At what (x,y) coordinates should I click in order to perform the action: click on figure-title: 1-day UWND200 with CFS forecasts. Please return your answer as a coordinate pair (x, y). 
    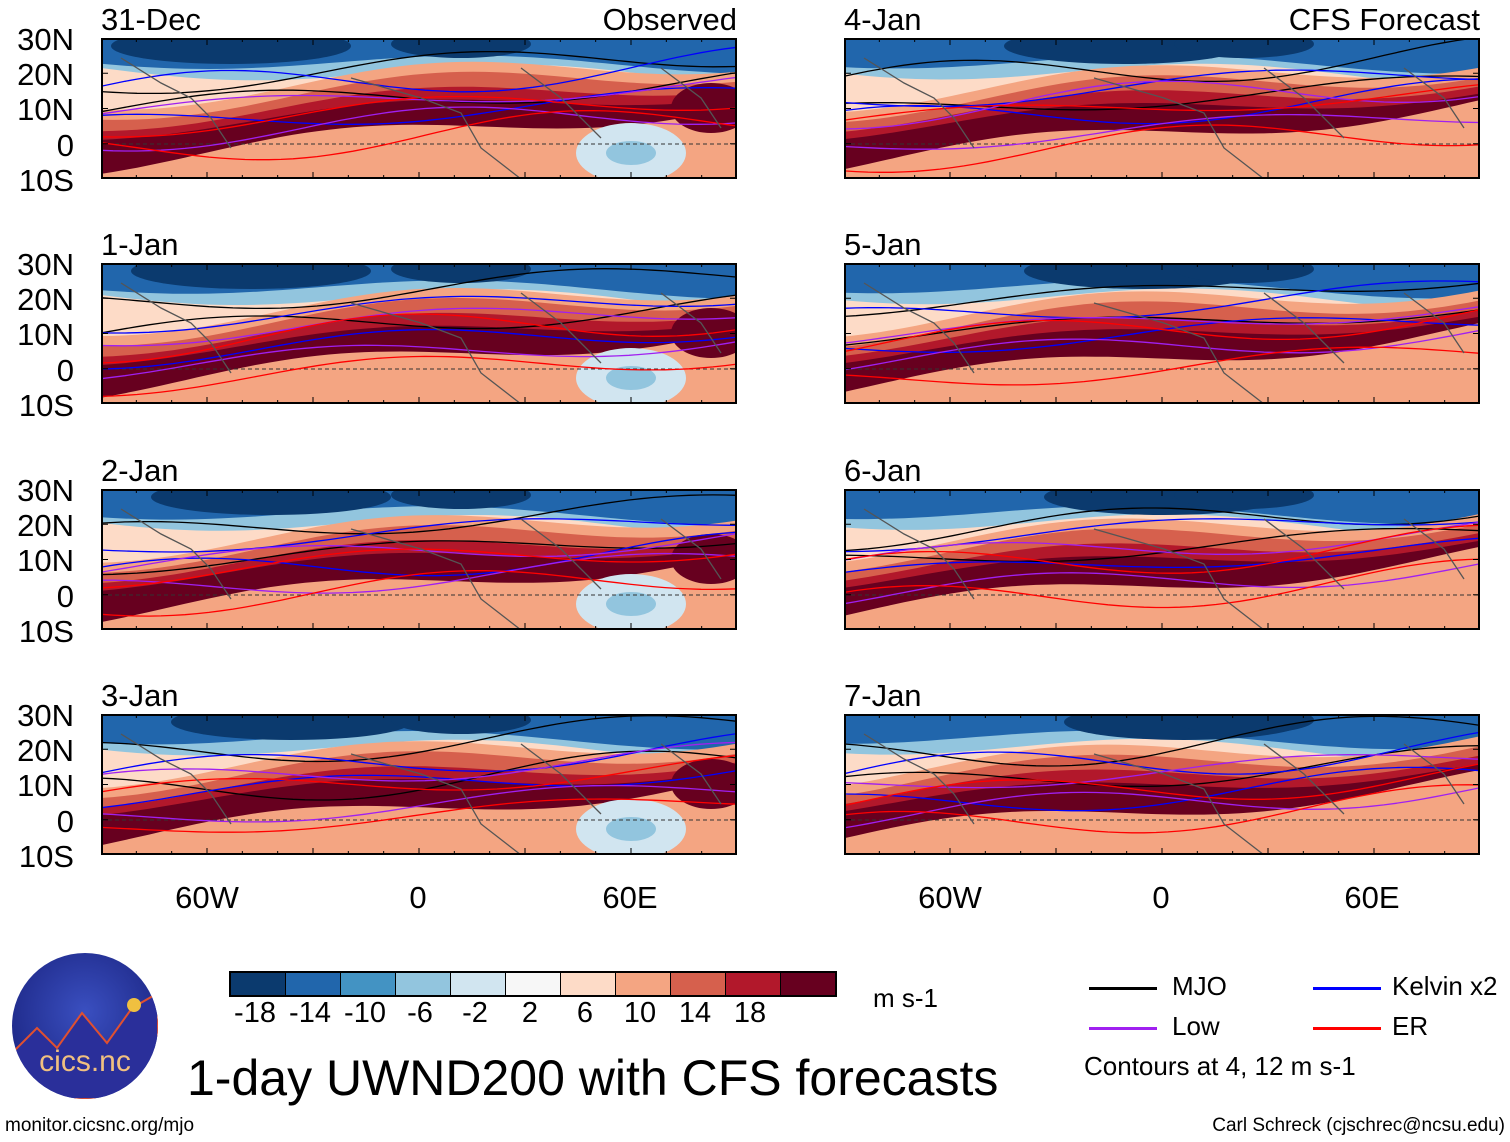
    Looking at the image, I should click on (593, 1078).